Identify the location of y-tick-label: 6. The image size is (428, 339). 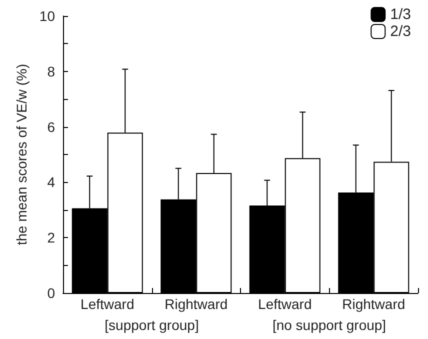
(51, 126).